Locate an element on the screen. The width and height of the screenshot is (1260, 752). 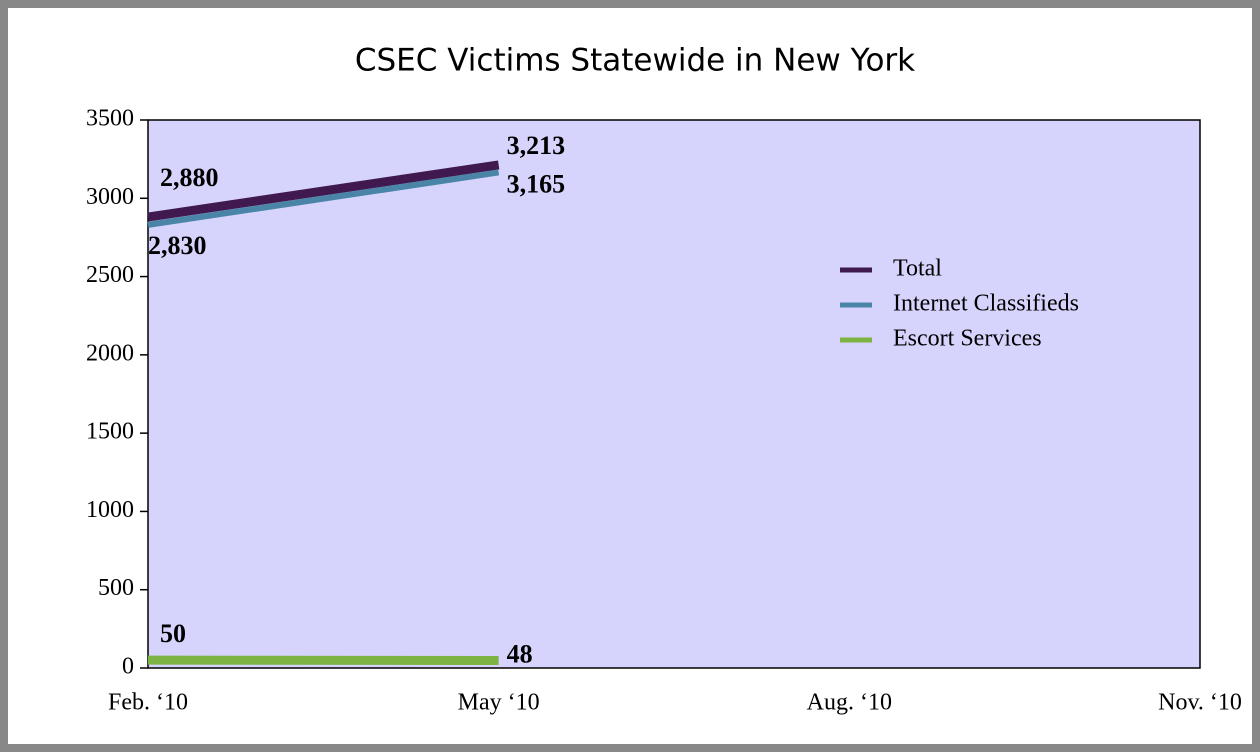
chart-title: CSEC Victims Statewide in New York is located at coordinates (635, 61).